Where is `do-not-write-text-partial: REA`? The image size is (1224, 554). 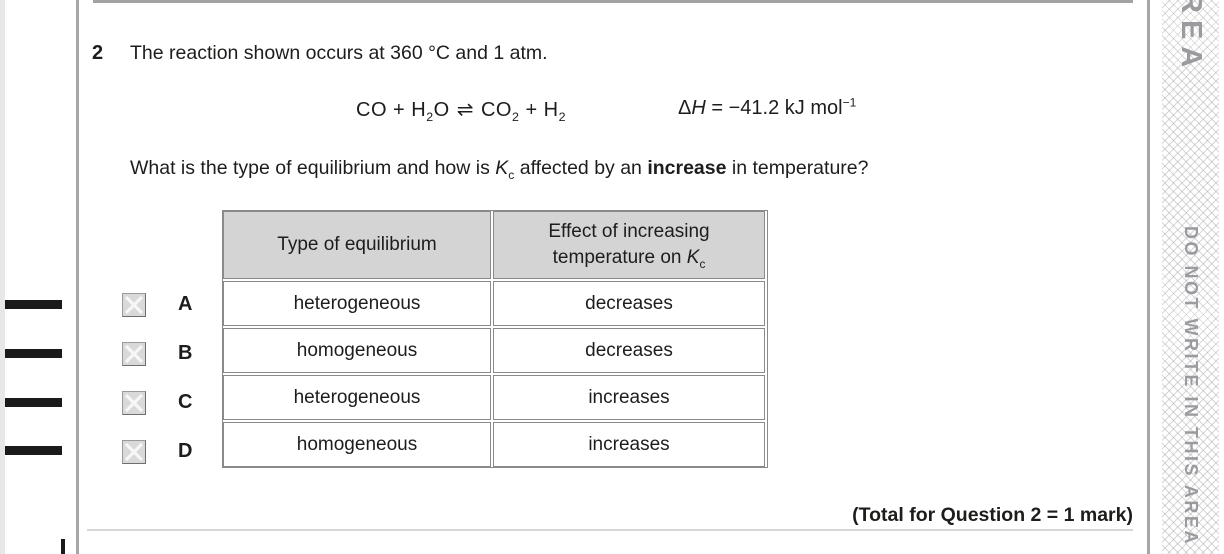 do-not-write-text-partial: REA is located at coordinates (1191, 37).